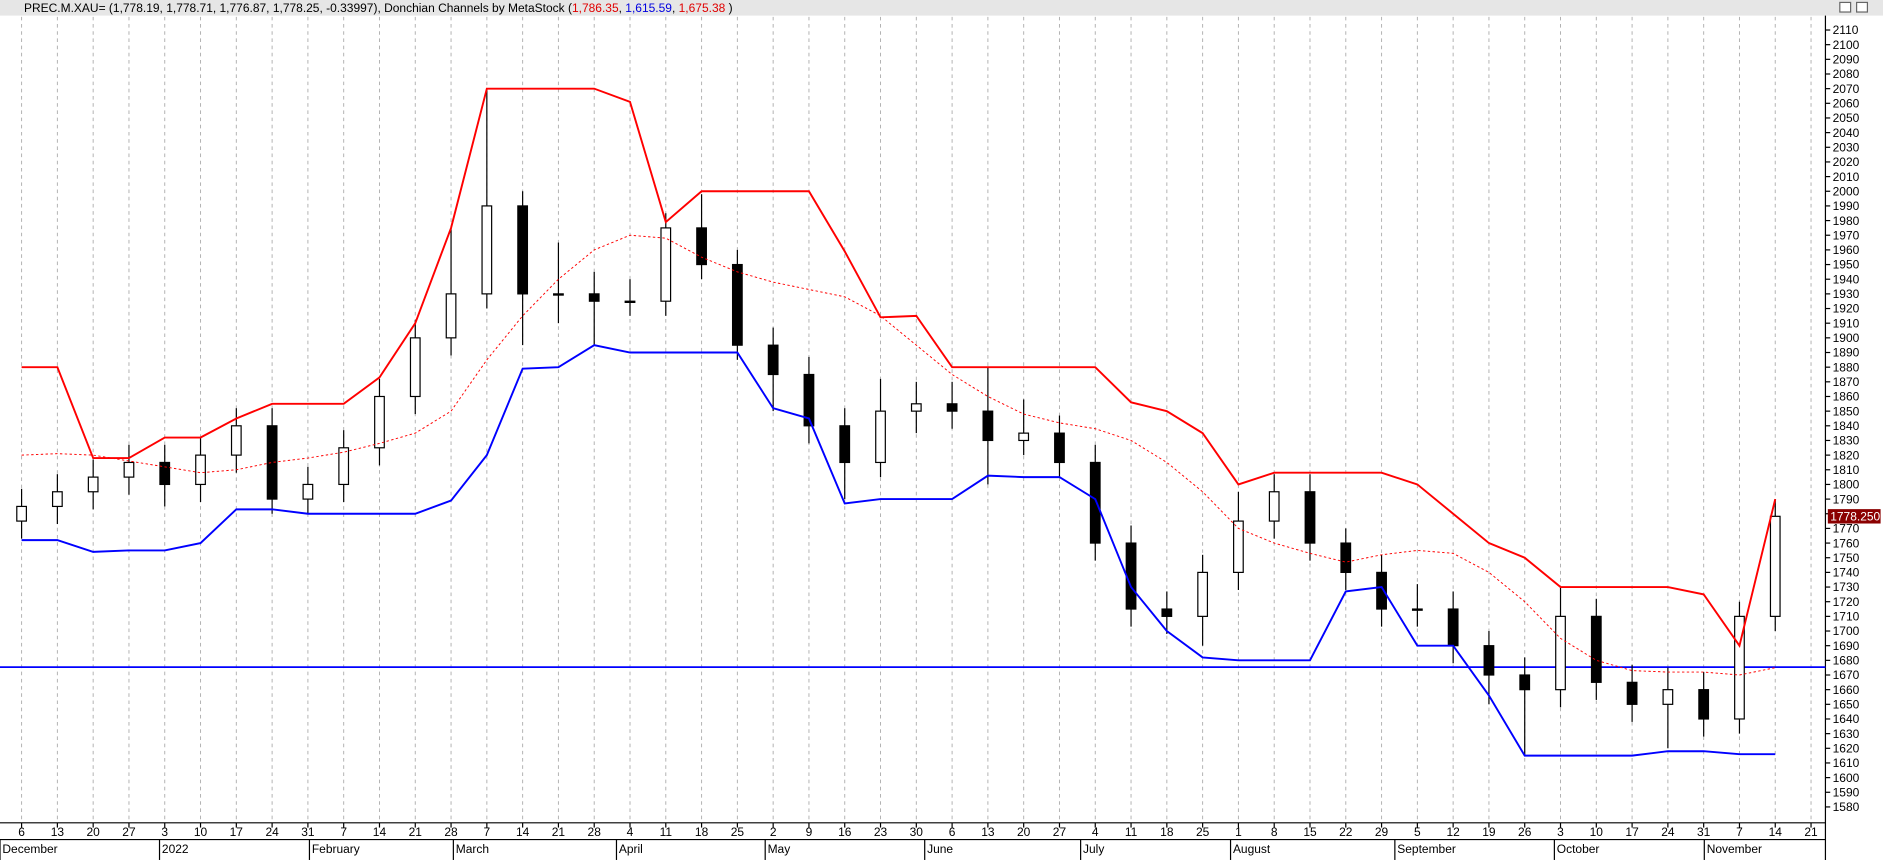  I want to click on y-tick-label: 1840, so click(1846, 426).